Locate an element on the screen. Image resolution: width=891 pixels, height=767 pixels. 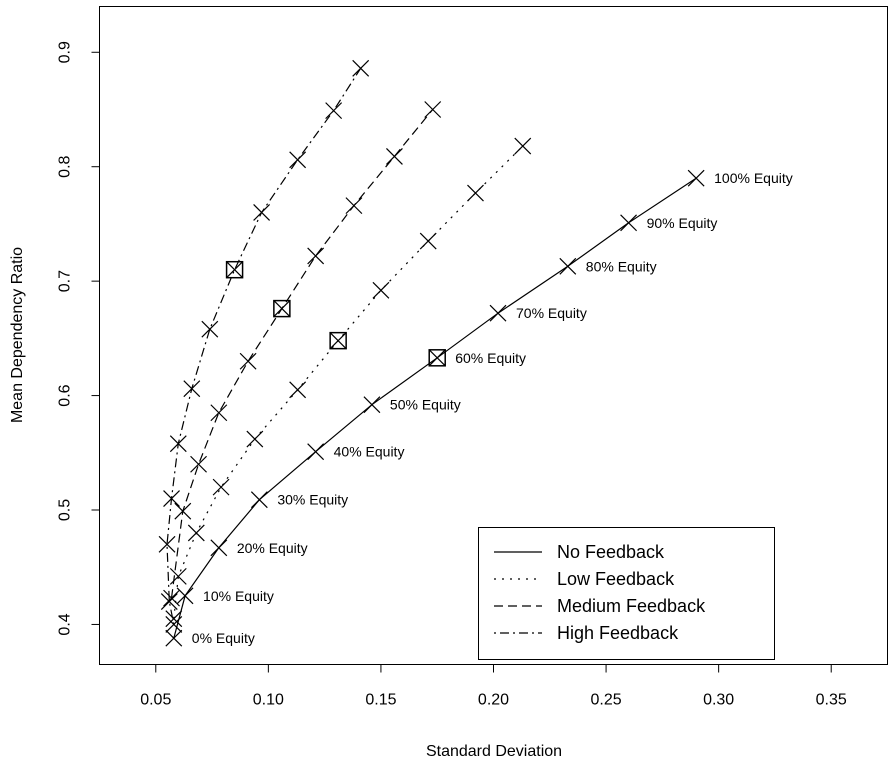
equity-label-9: 90% Equity is located at coordinates (682, 223).